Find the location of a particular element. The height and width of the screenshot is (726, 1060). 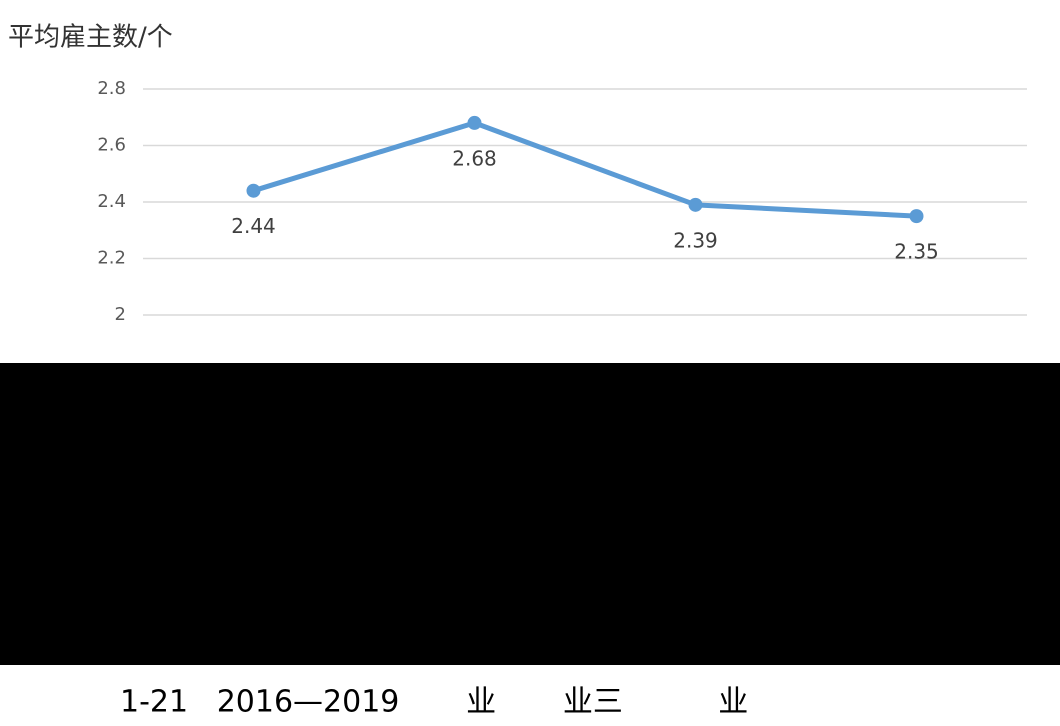

data-label: 2.44 is located at coordinates (253, 226).